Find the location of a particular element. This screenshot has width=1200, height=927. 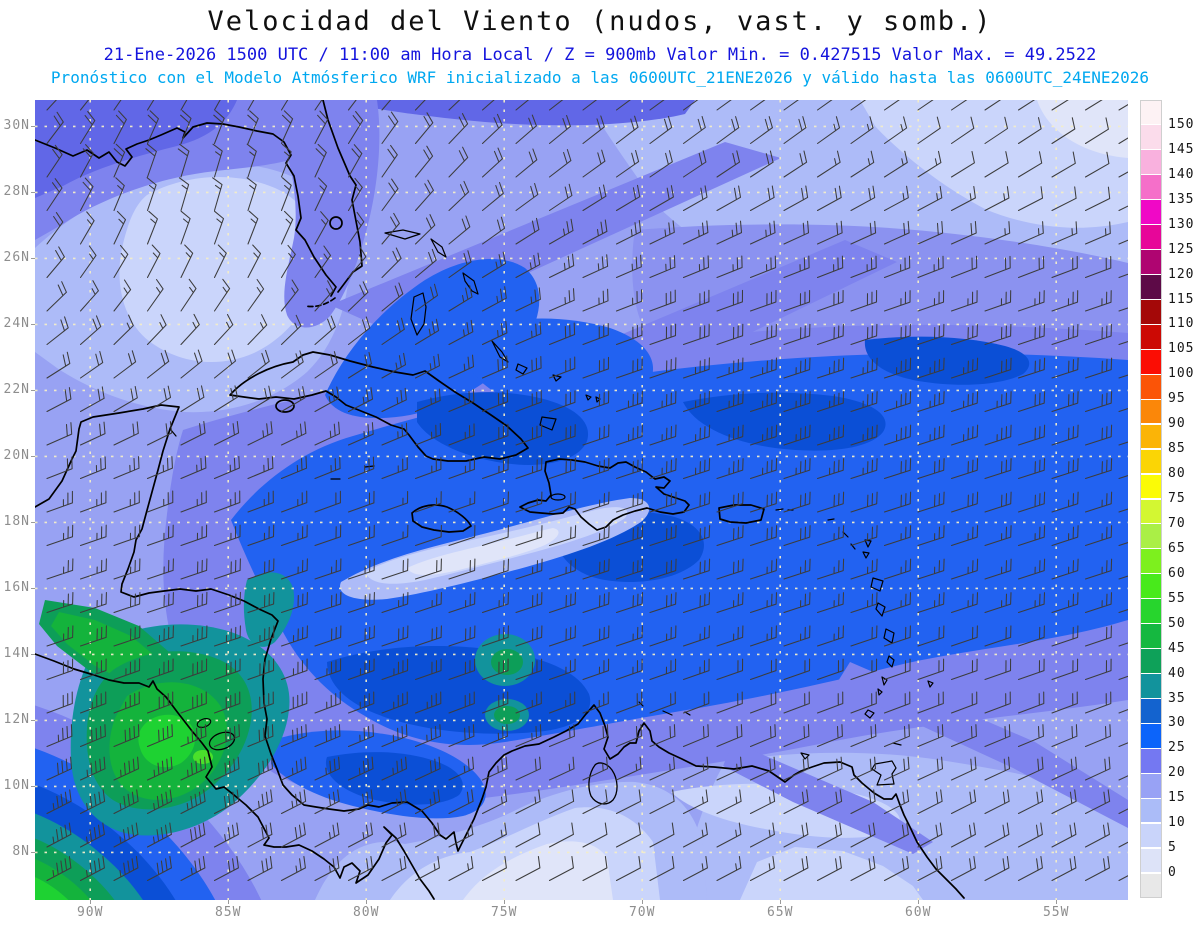

lat-label: 14N is located at coordinates (16, 654).